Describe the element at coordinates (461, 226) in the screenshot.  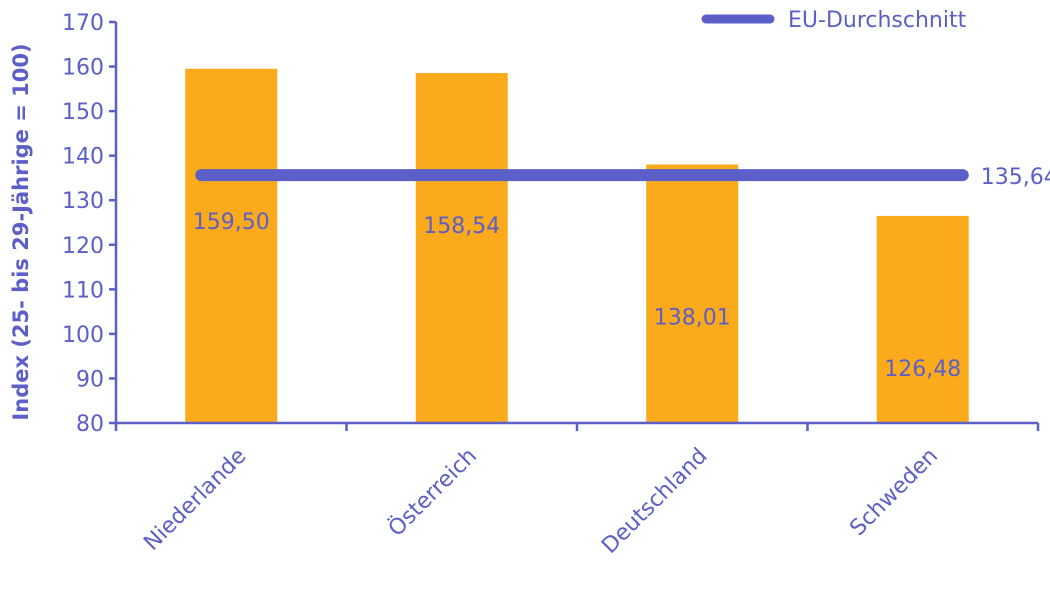
I see `value-label-2: 158,54` at that location.